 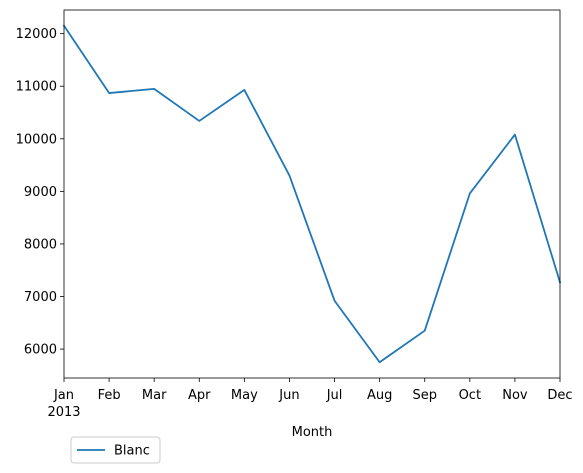 I want to click on y-tick-label: 6000, so click(x=40, y=350).